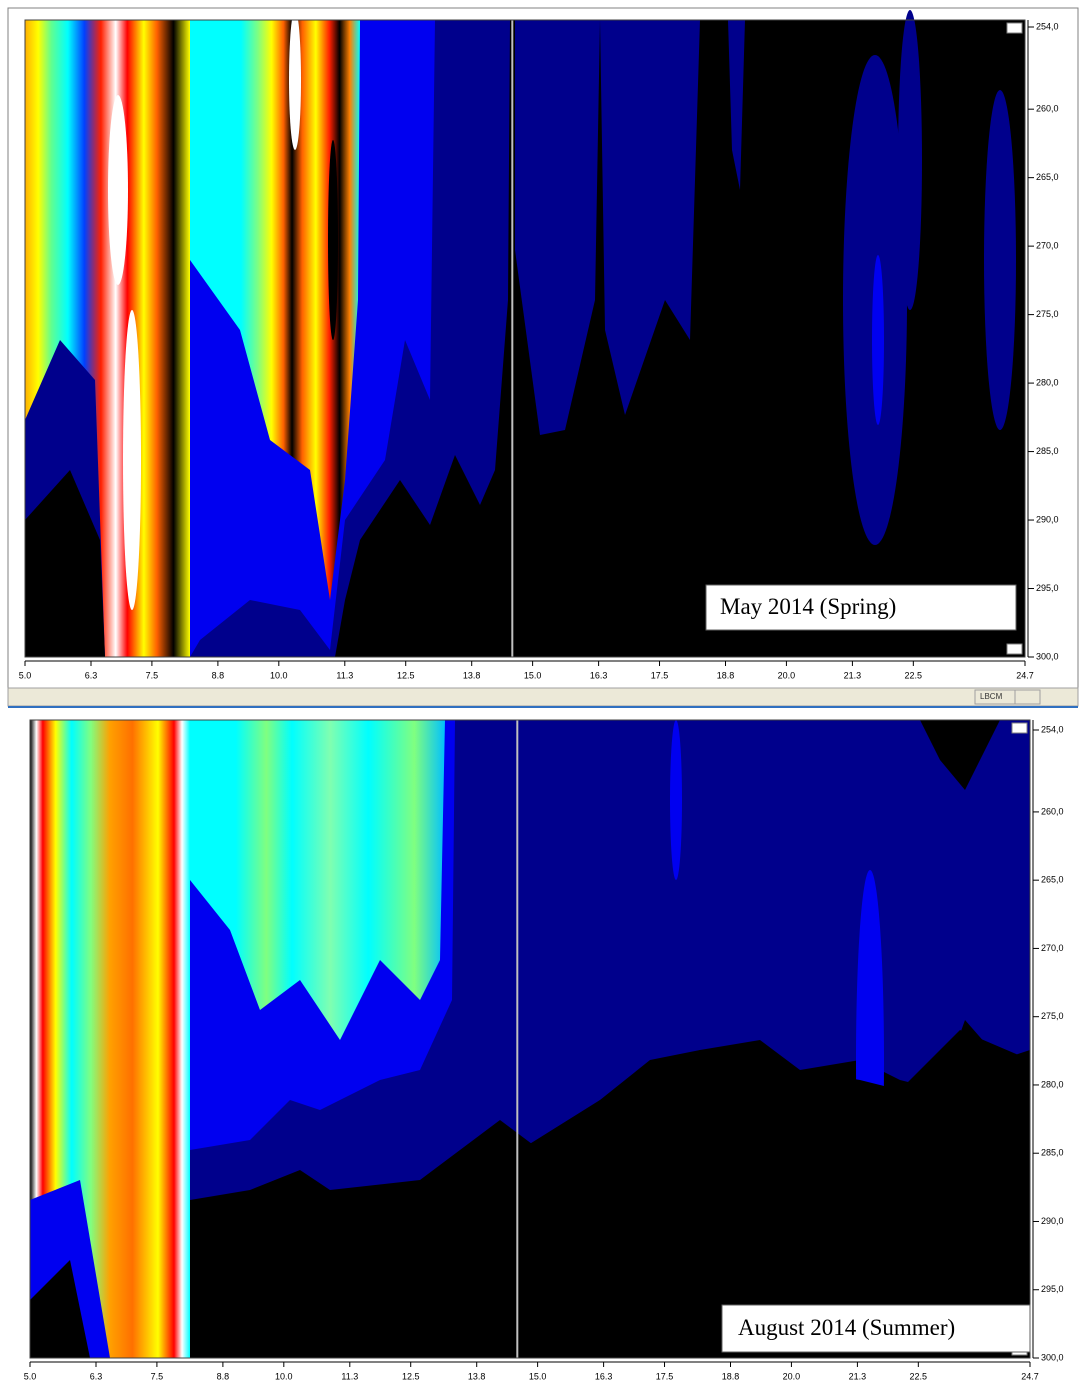 This screenshot has width=1085, height=1389. I want to click on status-cell, so click(1027, 697).